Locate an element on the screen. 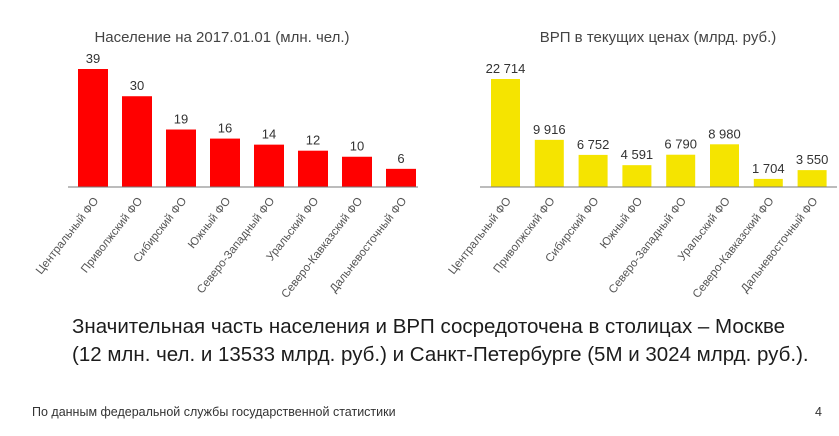 The height and width of the screenshot is (436, 839). data-label: 30 is located at coordinates (137, 85).